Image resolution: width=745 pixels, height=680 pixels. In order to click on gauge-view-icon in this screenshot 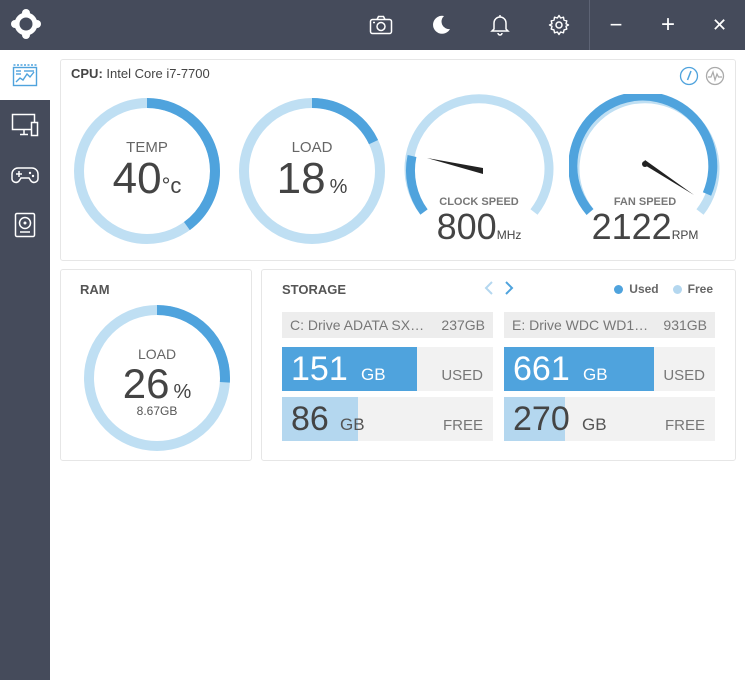, I will do `click(689, 76)`.